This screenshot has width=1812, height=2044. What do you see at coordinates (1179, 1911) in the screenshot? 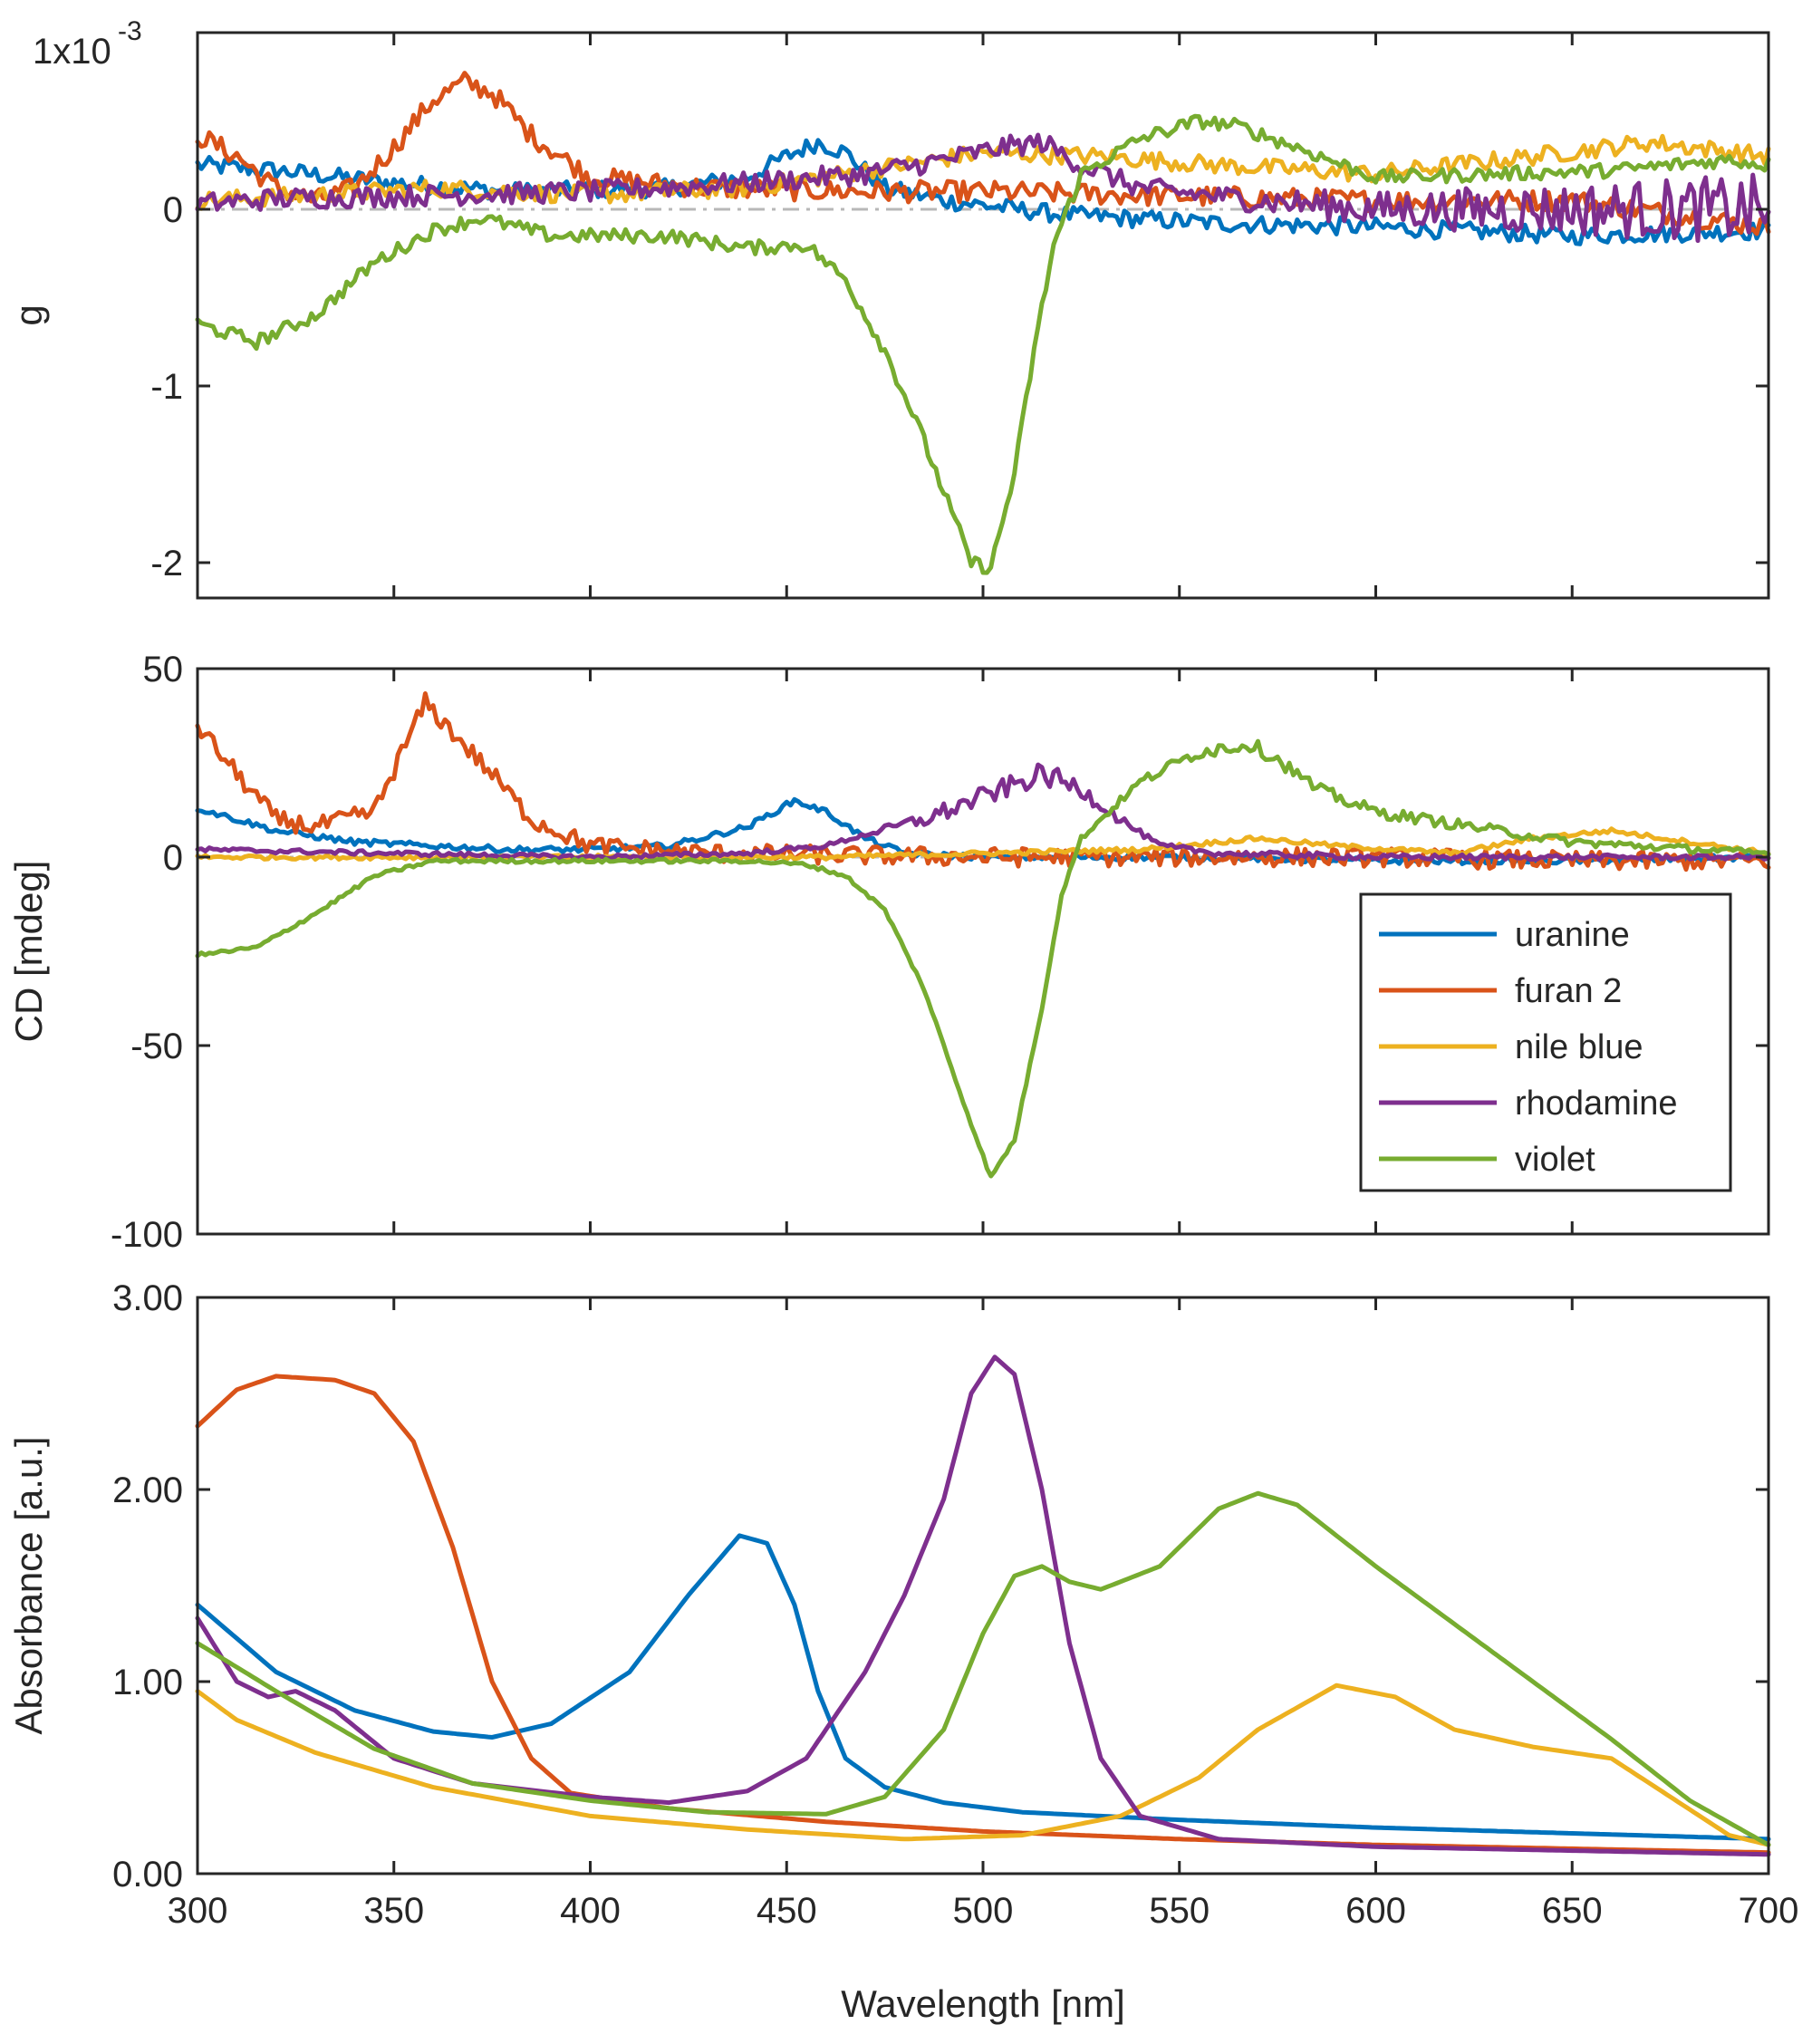
I see `x-tick-label: 550` at bounding box center [1179, 1911].